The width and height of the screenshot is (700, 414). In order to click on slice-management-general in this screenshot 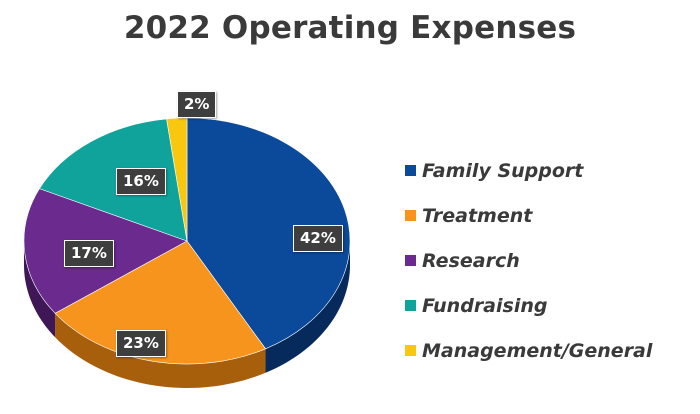, I will do `click(177, 179)`.